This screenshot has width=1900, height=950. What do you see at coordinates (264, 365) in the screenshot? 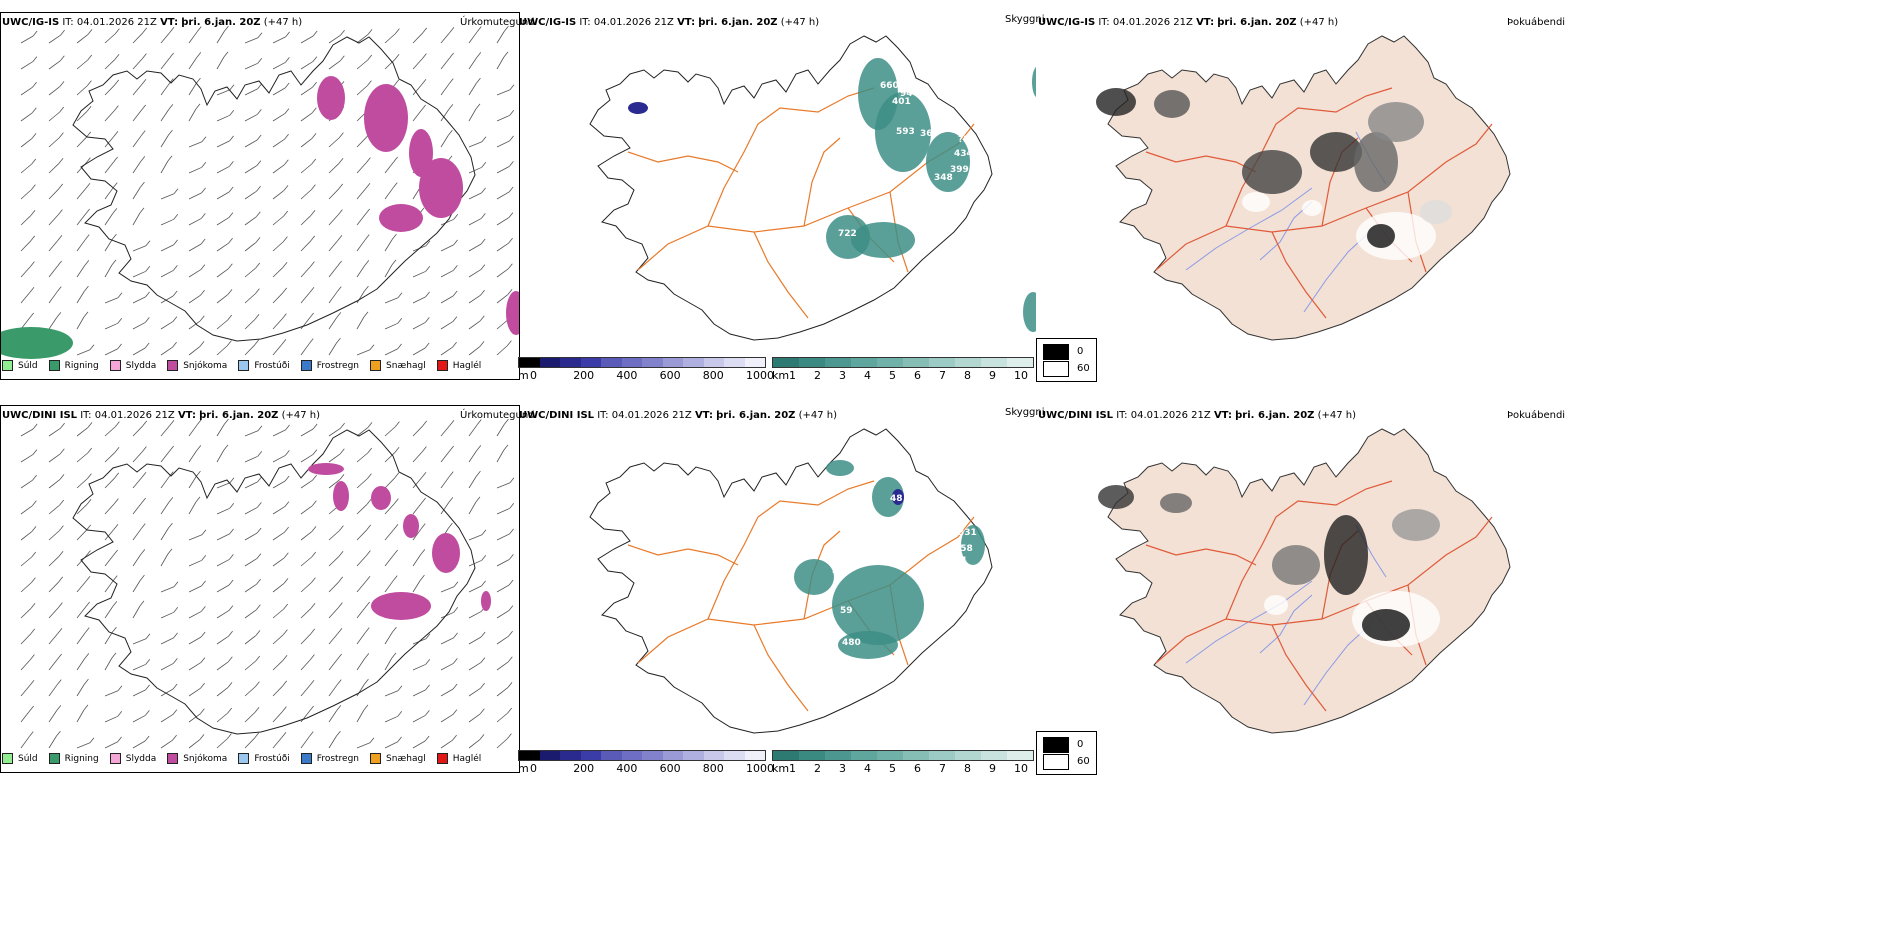
I see `precip-legend-item: Frostúði` at bounding box center [264, 365].